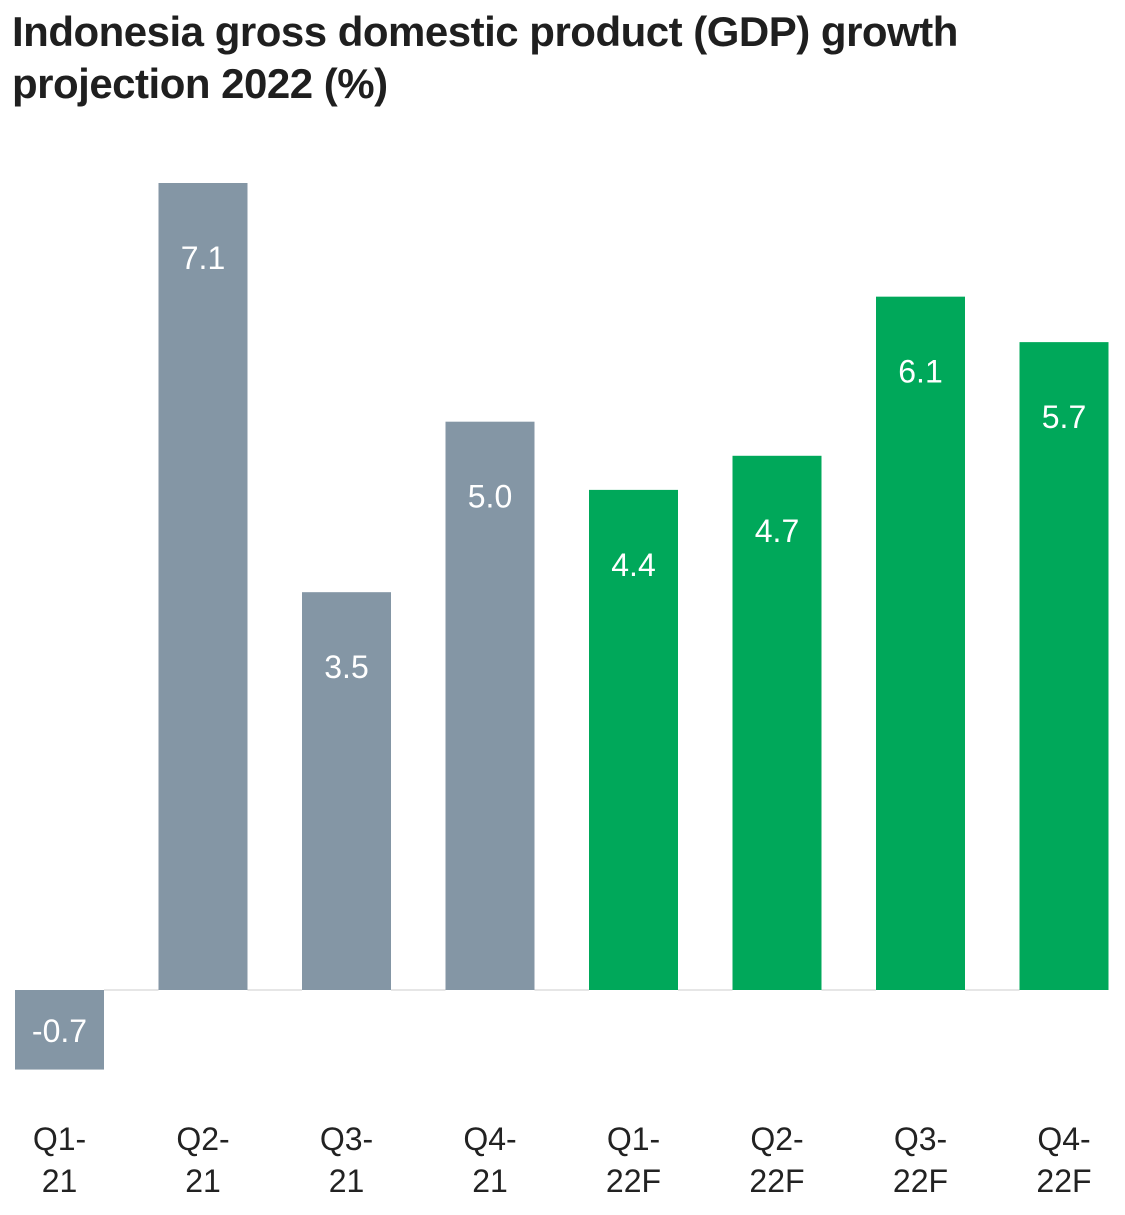 Image resolution: width=1125 pixels, height=1215 pixels. Describe the element at coordinates (490, 497) in the screenshot. I see `data-label: 5.0` at that location.